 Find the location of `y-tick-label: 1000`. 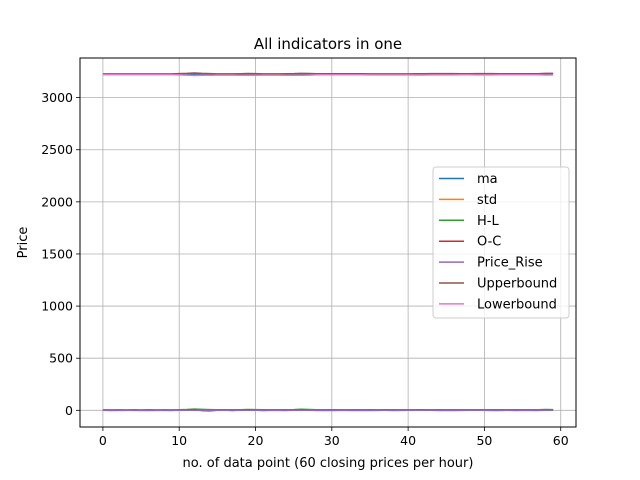

y-tick-label: 1000 is located at coordinates (57, 306).